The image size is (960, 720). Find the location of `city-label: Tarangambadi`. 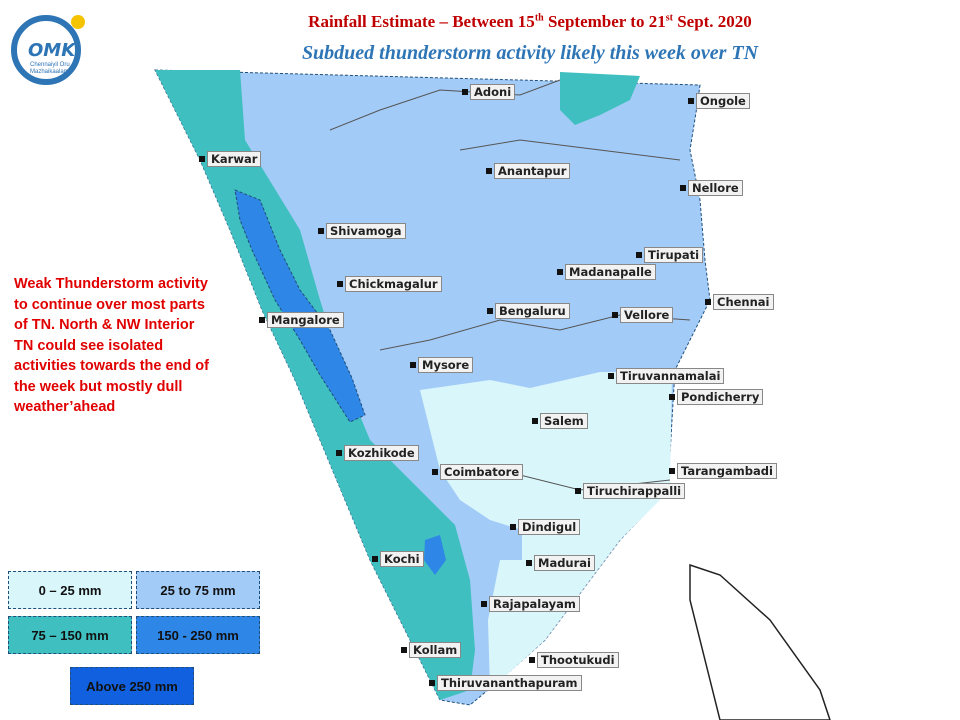

city-label: Tarangambadi is located at coordinates (723, 471).